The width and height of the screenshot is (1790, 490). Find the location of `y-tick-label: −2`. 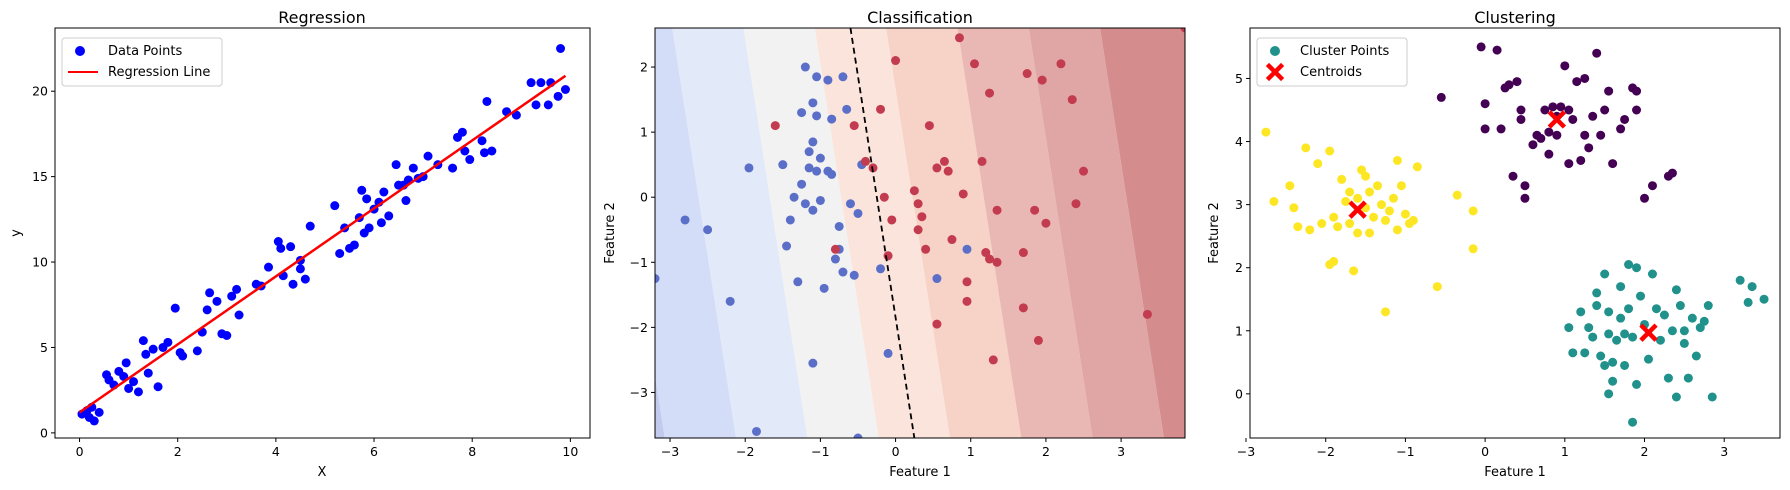

y-tick-label: −2 is located at coordinates (639, 327).